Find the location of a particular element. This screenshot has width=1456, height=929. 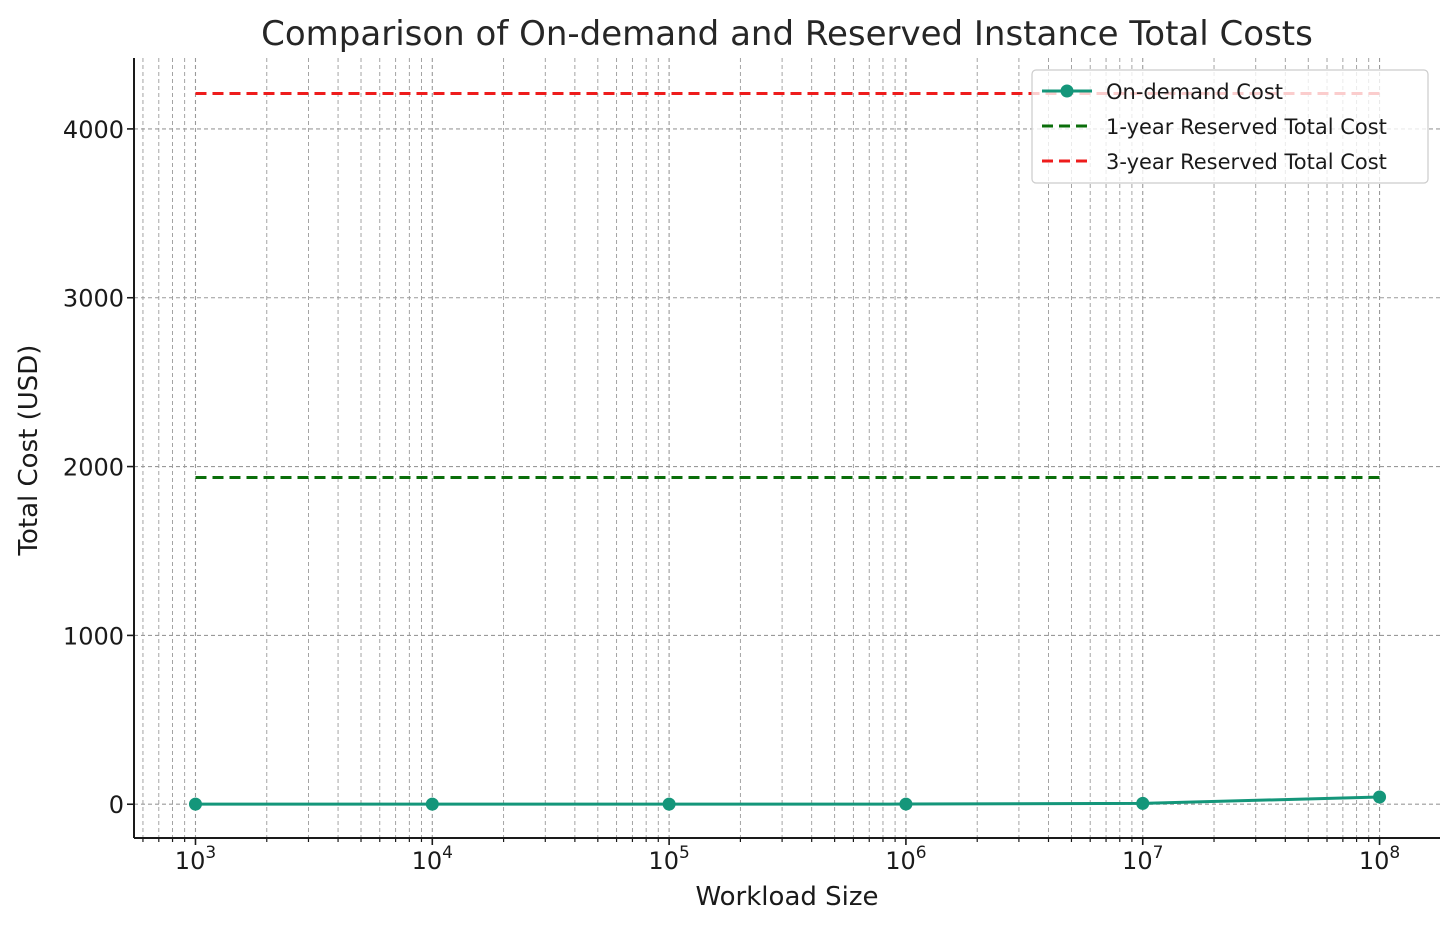

x-tick-label: 10⁸ is located at coordinates (1379, 859).